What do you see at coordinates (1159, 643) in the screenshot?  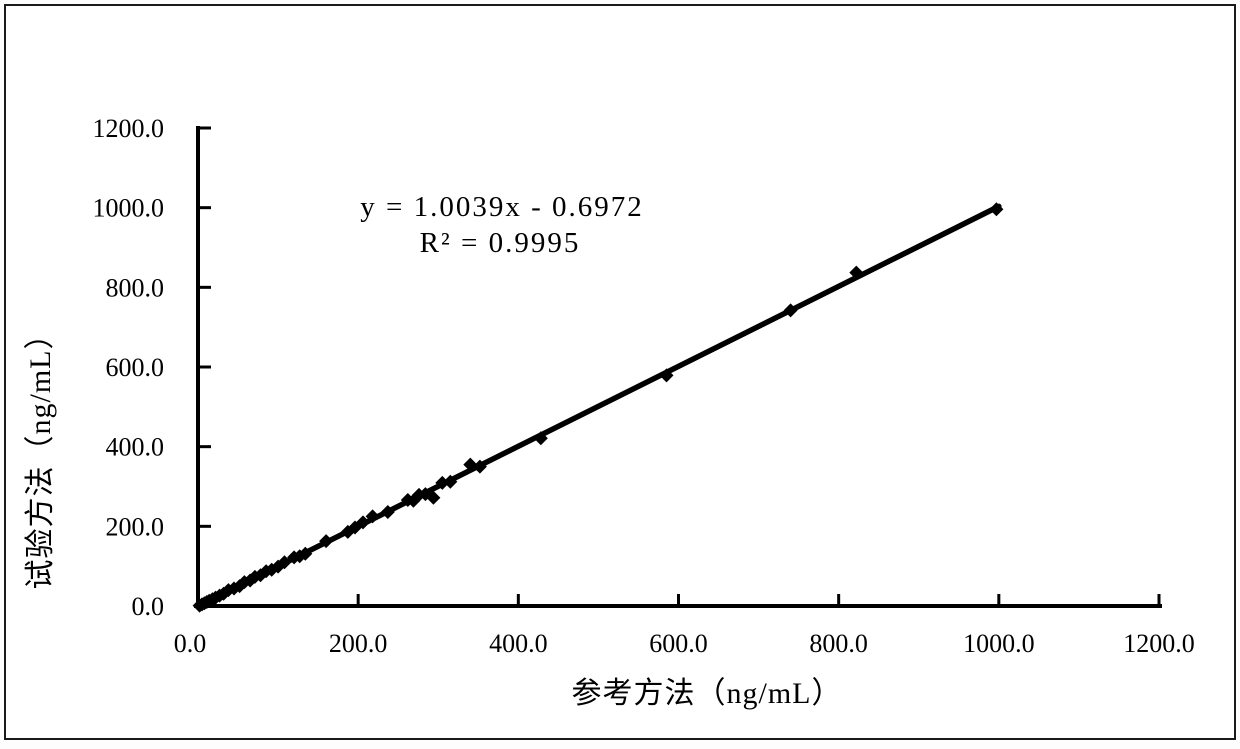 I see `x-tick-label: 1200.0` at bounding box center [1159, 643].